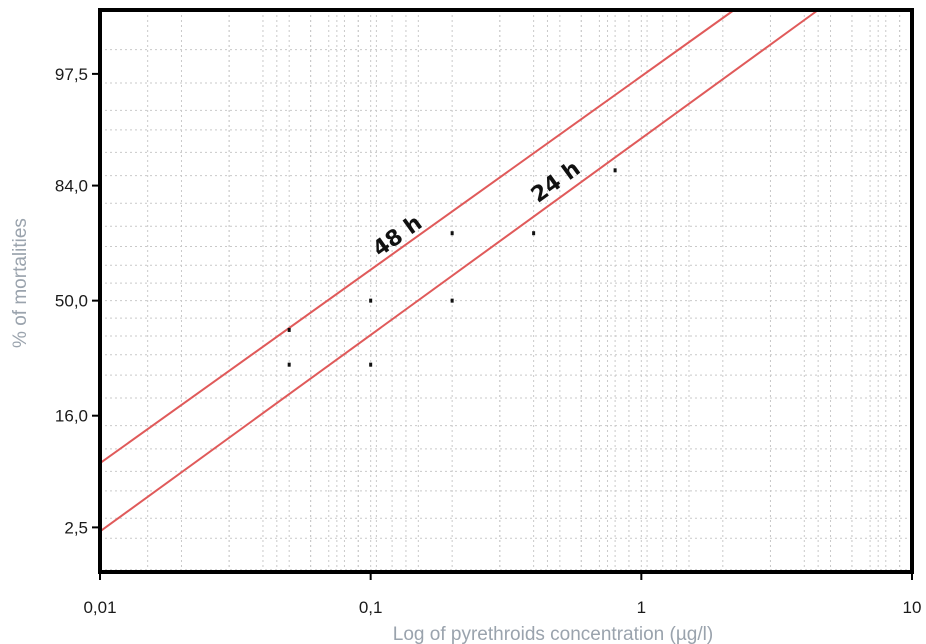  Describe the element at coordinates (76, 527) in the screenshot. I see `y-tick-label: 2,5` at that location.